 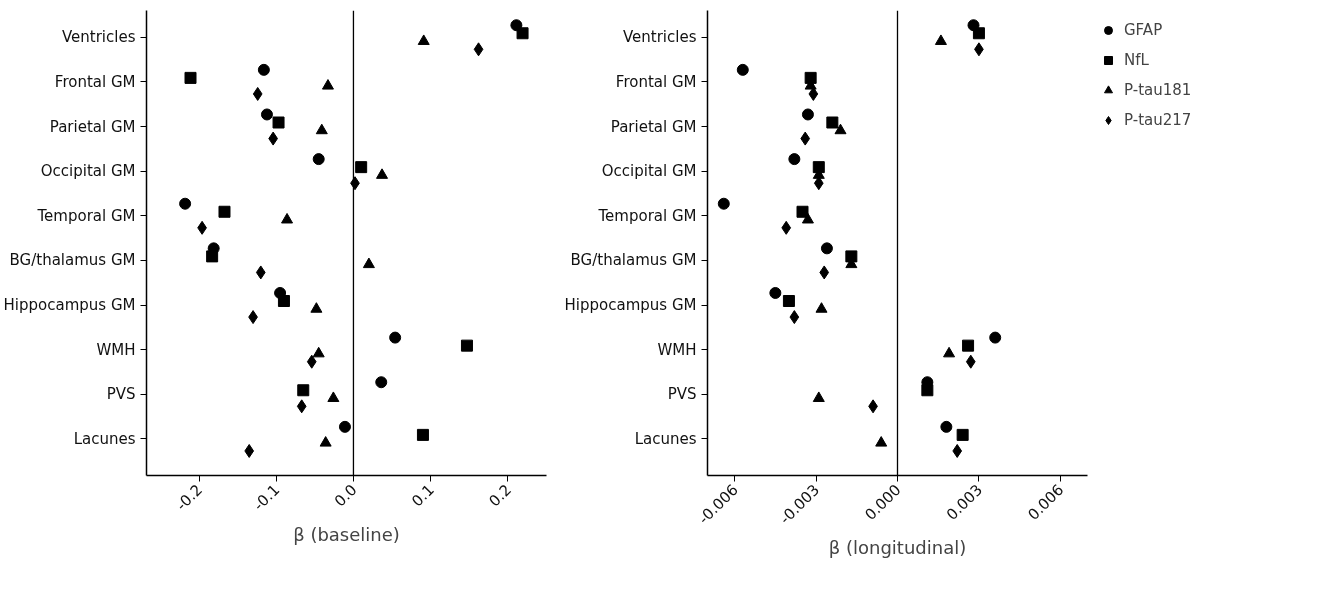 I want to click on x-tick-label: -0.1, so click(x=266, y=497).